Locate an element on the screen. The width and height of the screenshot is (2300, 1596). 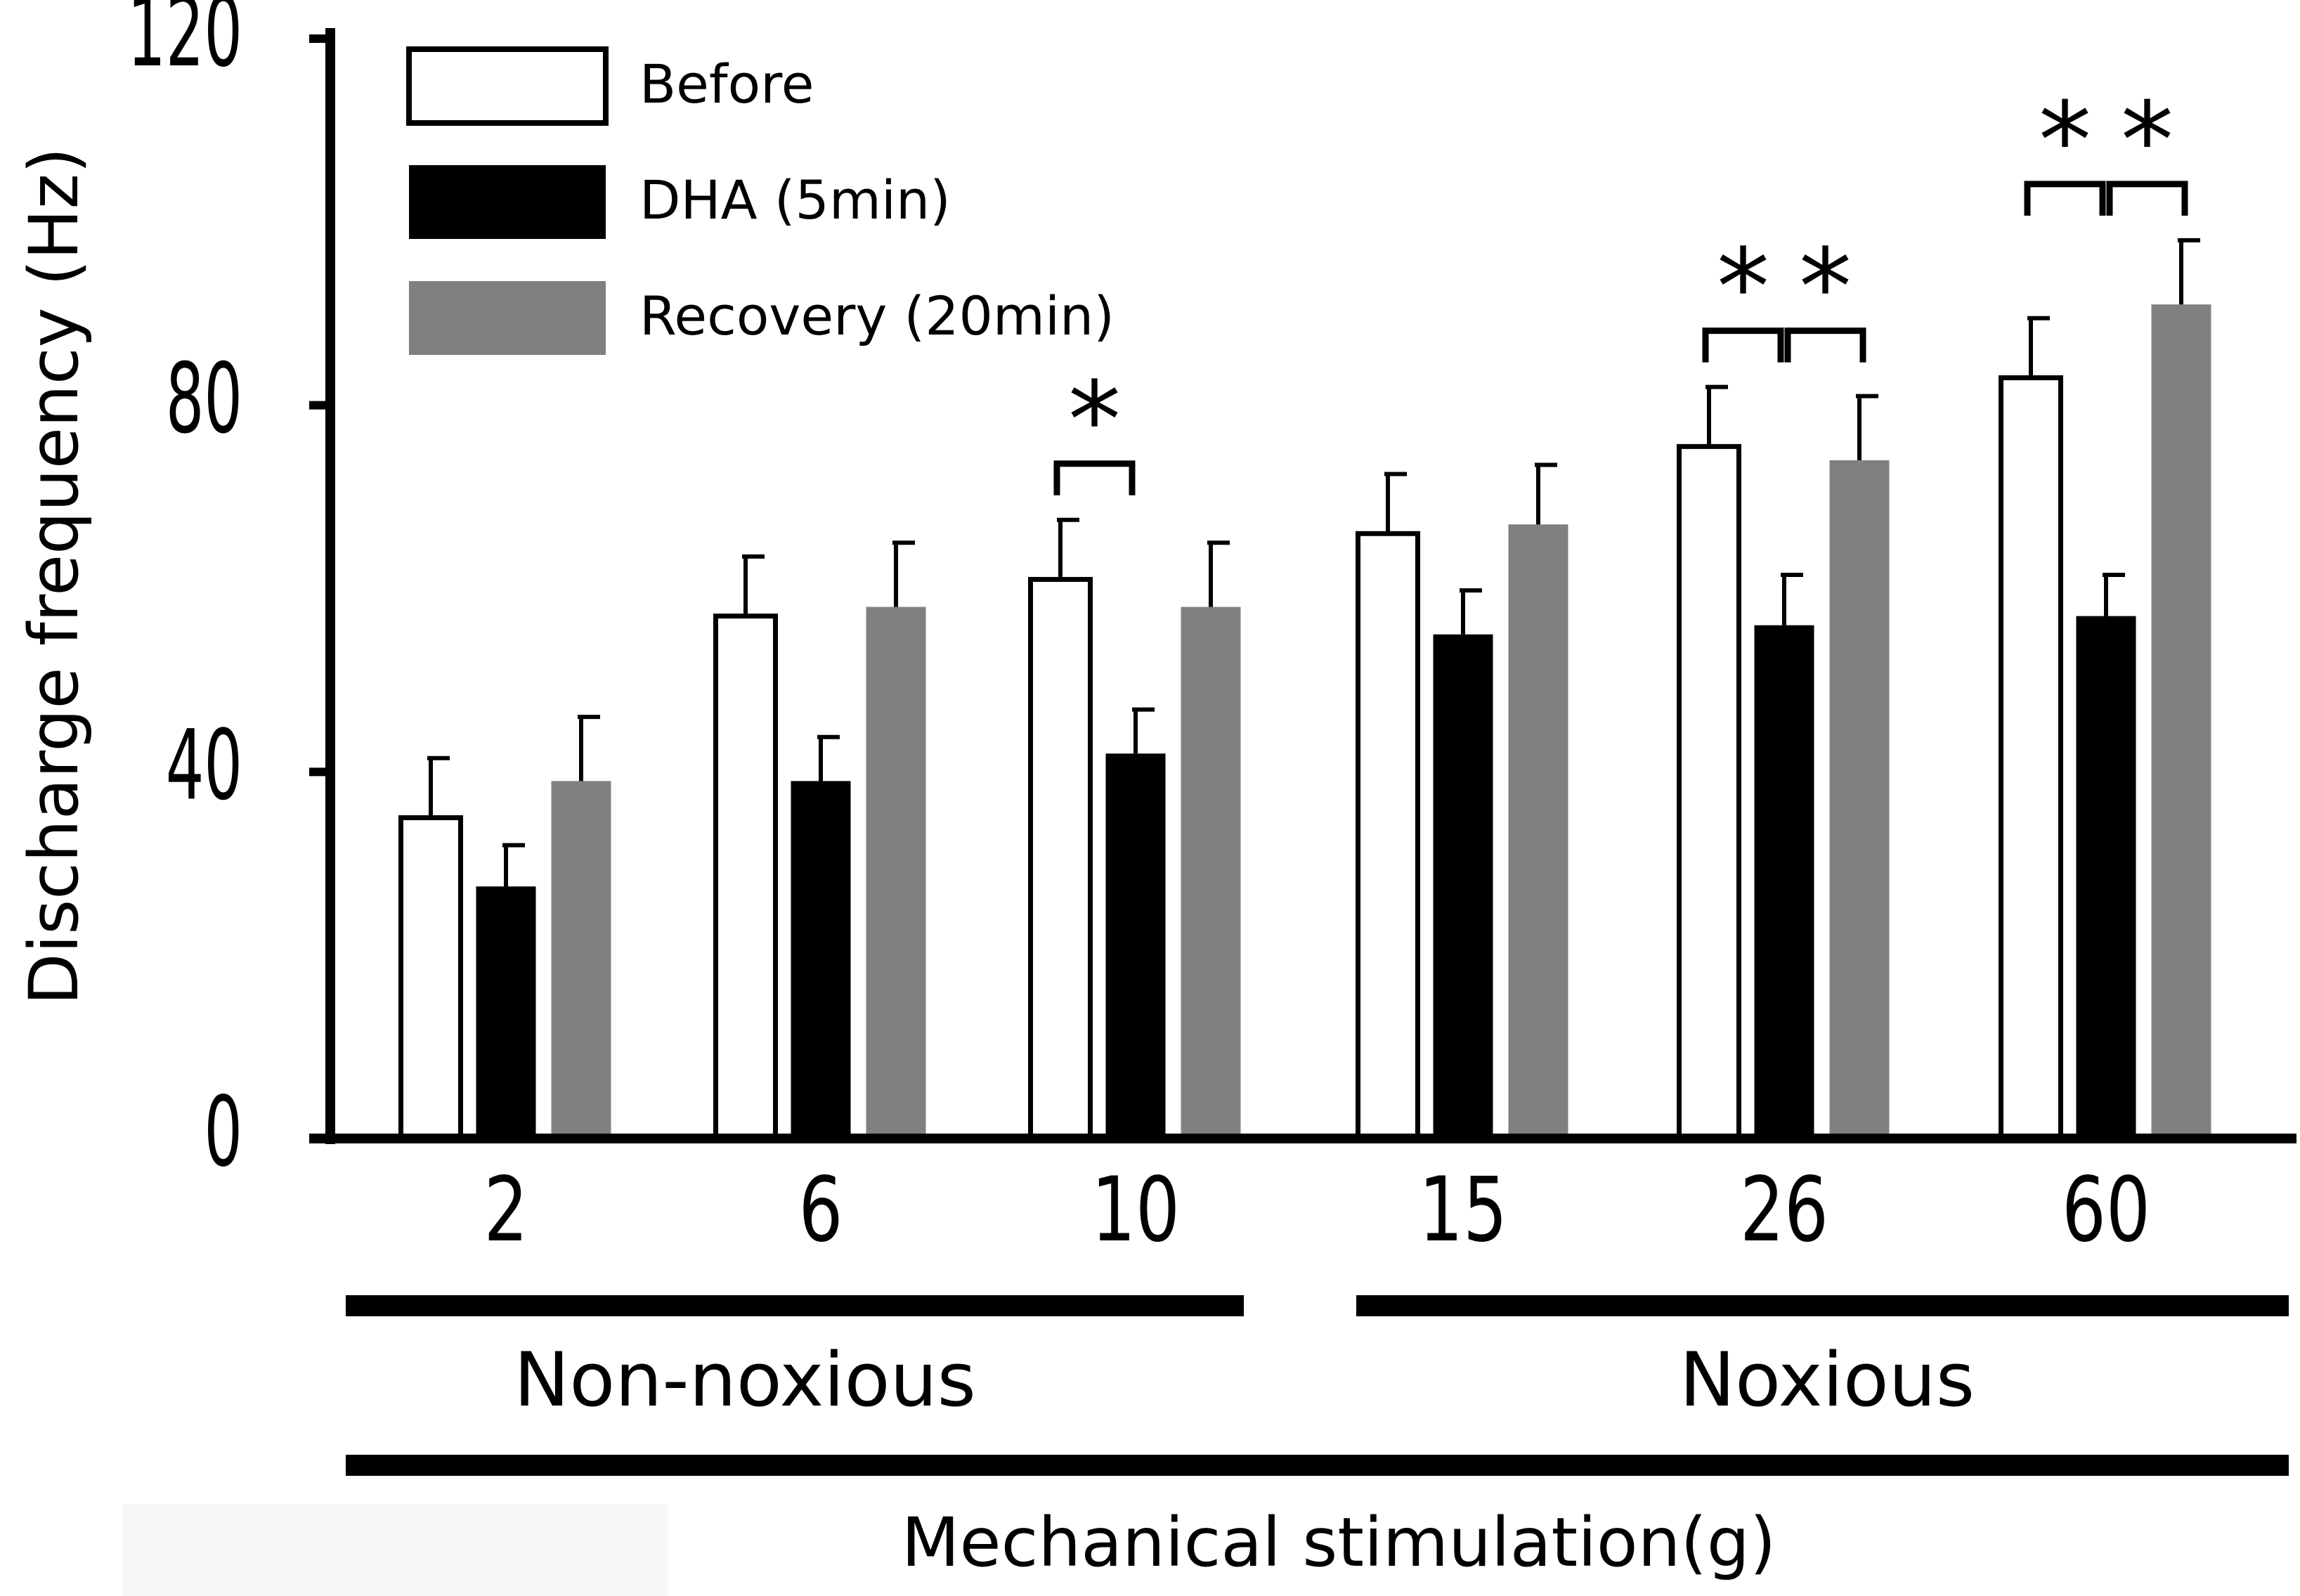
blank-patch is located at coordinates (395, 1550).